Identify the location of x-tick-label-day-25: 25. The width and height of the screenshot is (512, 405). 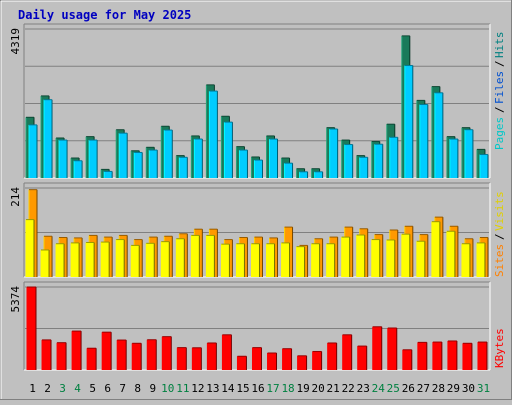
(393, 388).